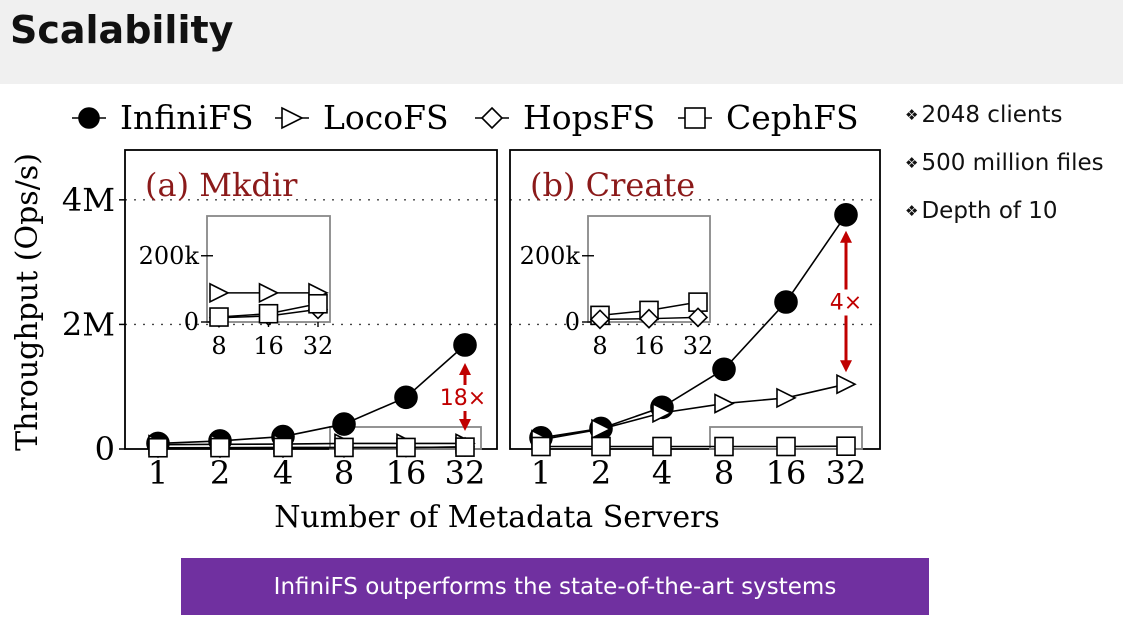 The width and height of the screenshot is (1123, 620). I want to click on legend-item-locofs: LocoFS, so click(362, 117).